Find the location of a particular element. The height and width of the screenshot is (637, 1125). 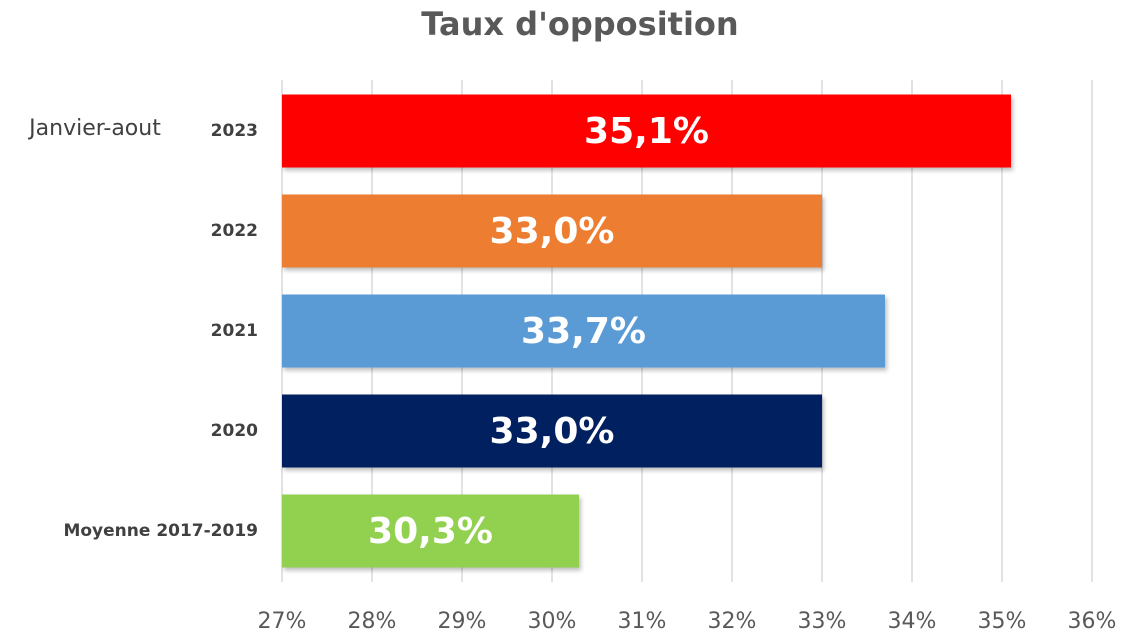

x-tick-label: 36% is located at coordinates (1092, 621).